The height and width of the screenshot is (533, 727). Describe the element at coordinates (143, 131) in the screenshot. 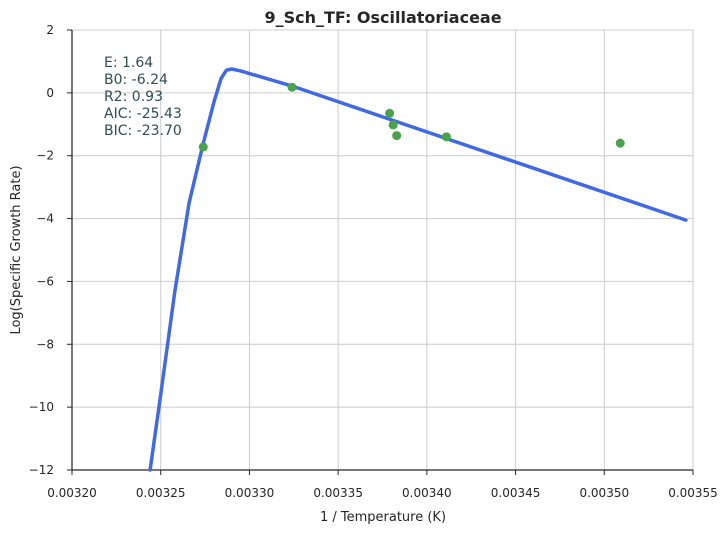

I see `stat-line: BIC: -23.70` at that location.